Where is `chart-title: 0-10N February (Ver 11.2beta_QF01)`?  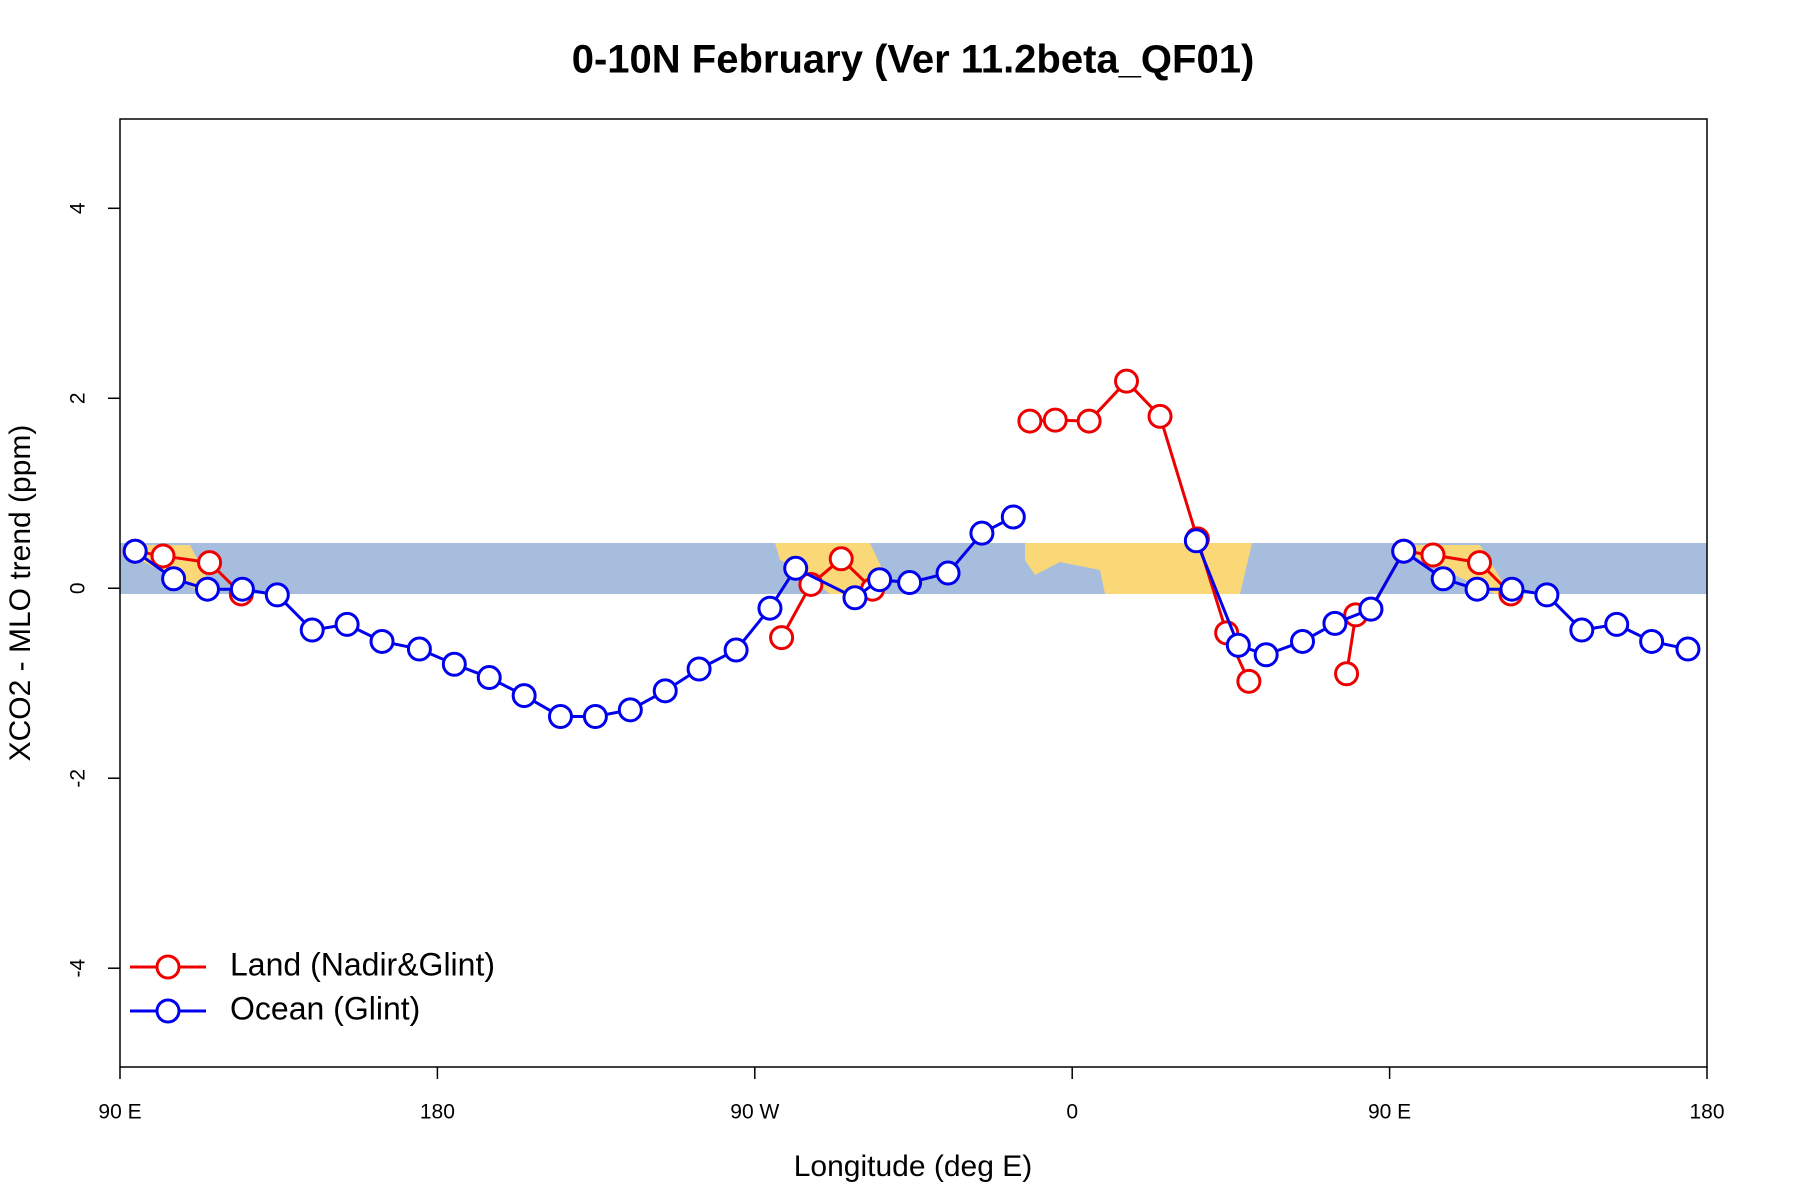
chart-title: 0-10N February (Ver 11.2beta_QF01) is located at coordinates (913, 60).